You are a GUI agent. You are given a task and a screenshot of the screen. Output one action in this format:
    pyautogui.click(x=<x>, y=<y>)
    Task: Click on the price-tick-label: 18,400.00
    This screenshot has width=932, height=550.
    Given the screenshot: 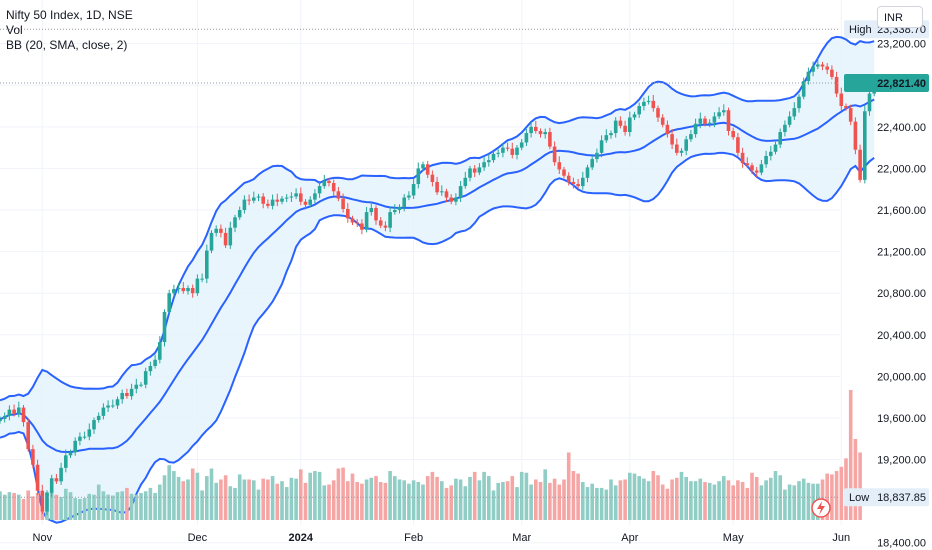 What is the action you would take?
    pyautogui.click(x=901, y=544)
    